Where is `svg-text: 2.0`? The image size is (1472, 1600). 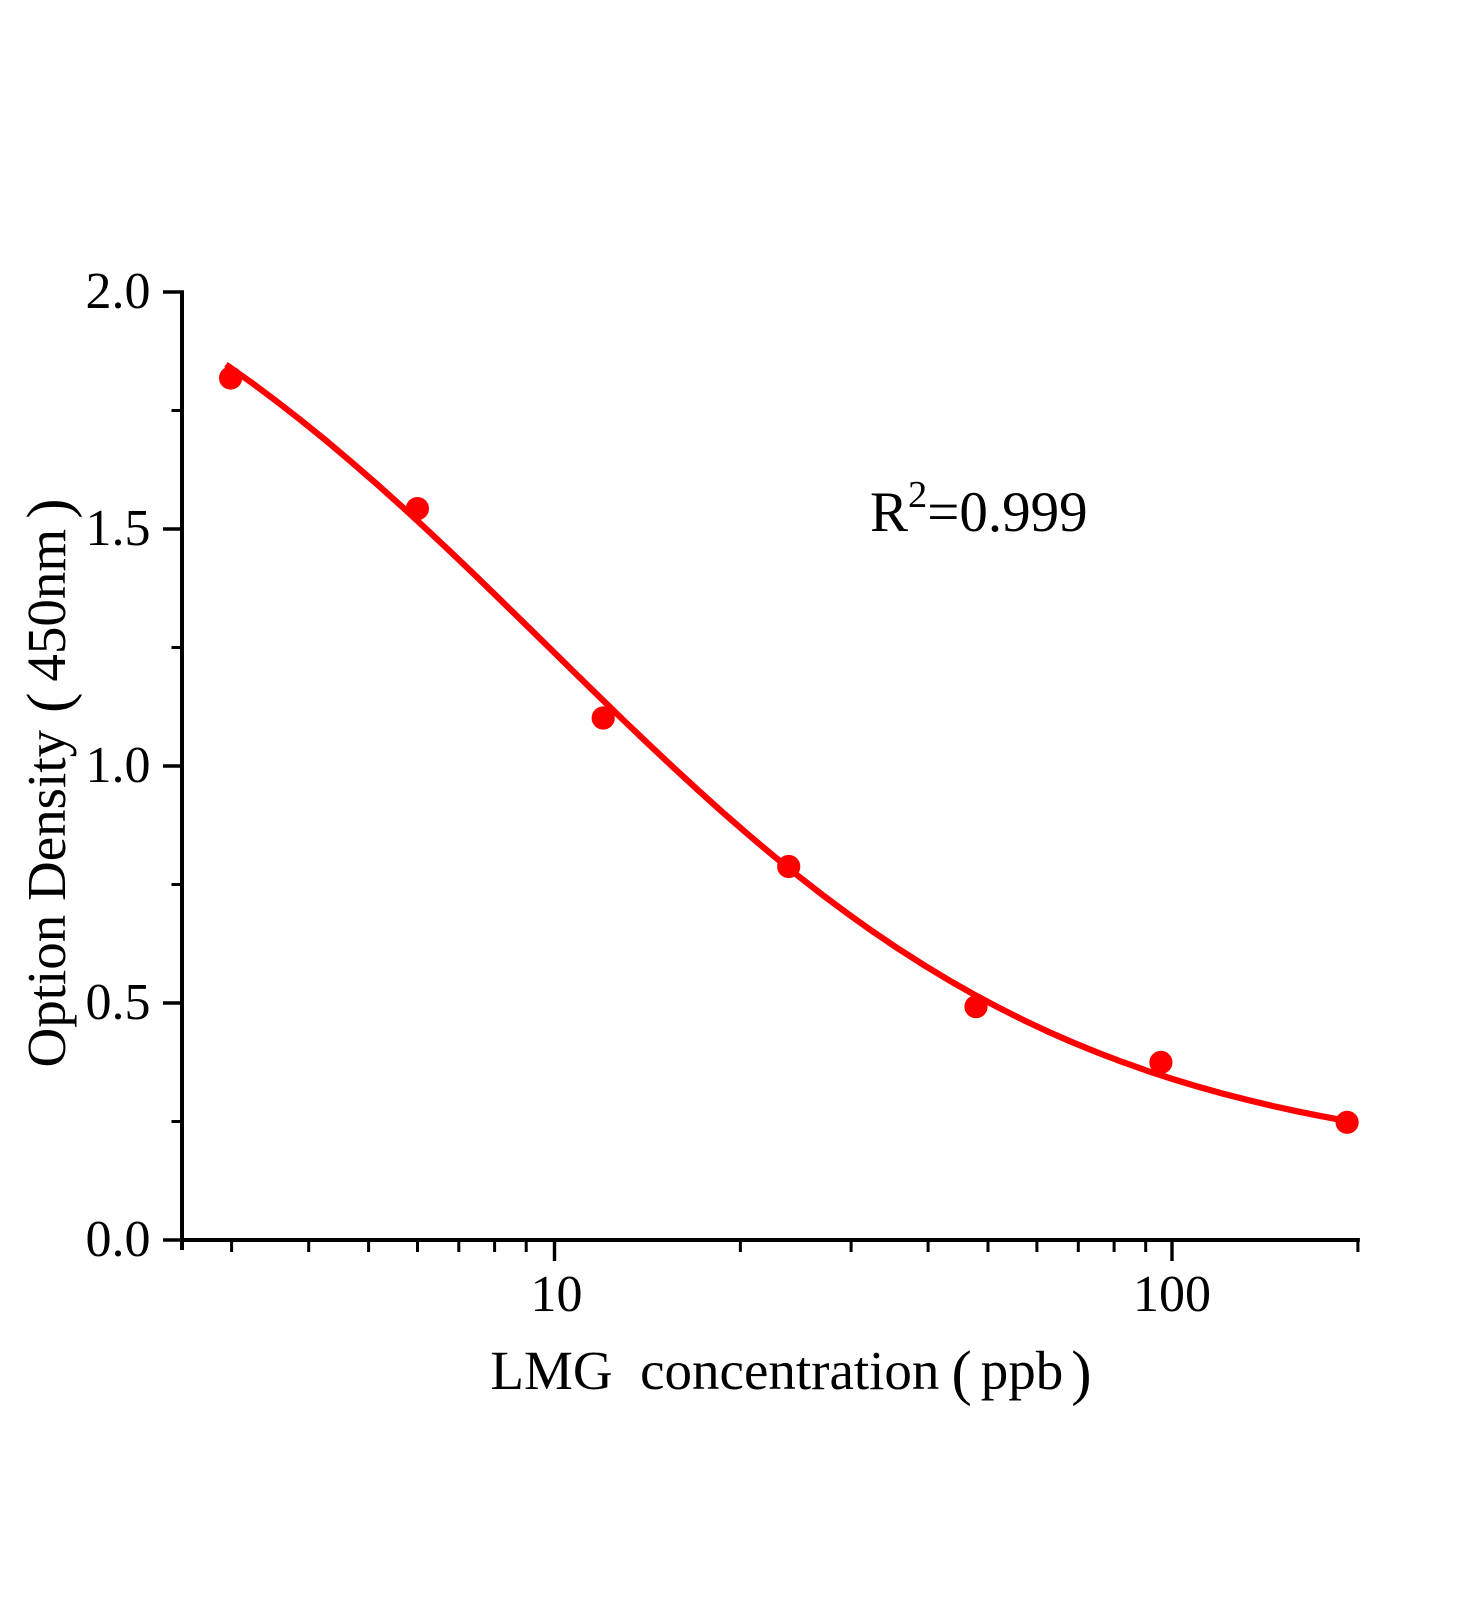
svg-text: 2.0 is located at coordinates (118, 291).